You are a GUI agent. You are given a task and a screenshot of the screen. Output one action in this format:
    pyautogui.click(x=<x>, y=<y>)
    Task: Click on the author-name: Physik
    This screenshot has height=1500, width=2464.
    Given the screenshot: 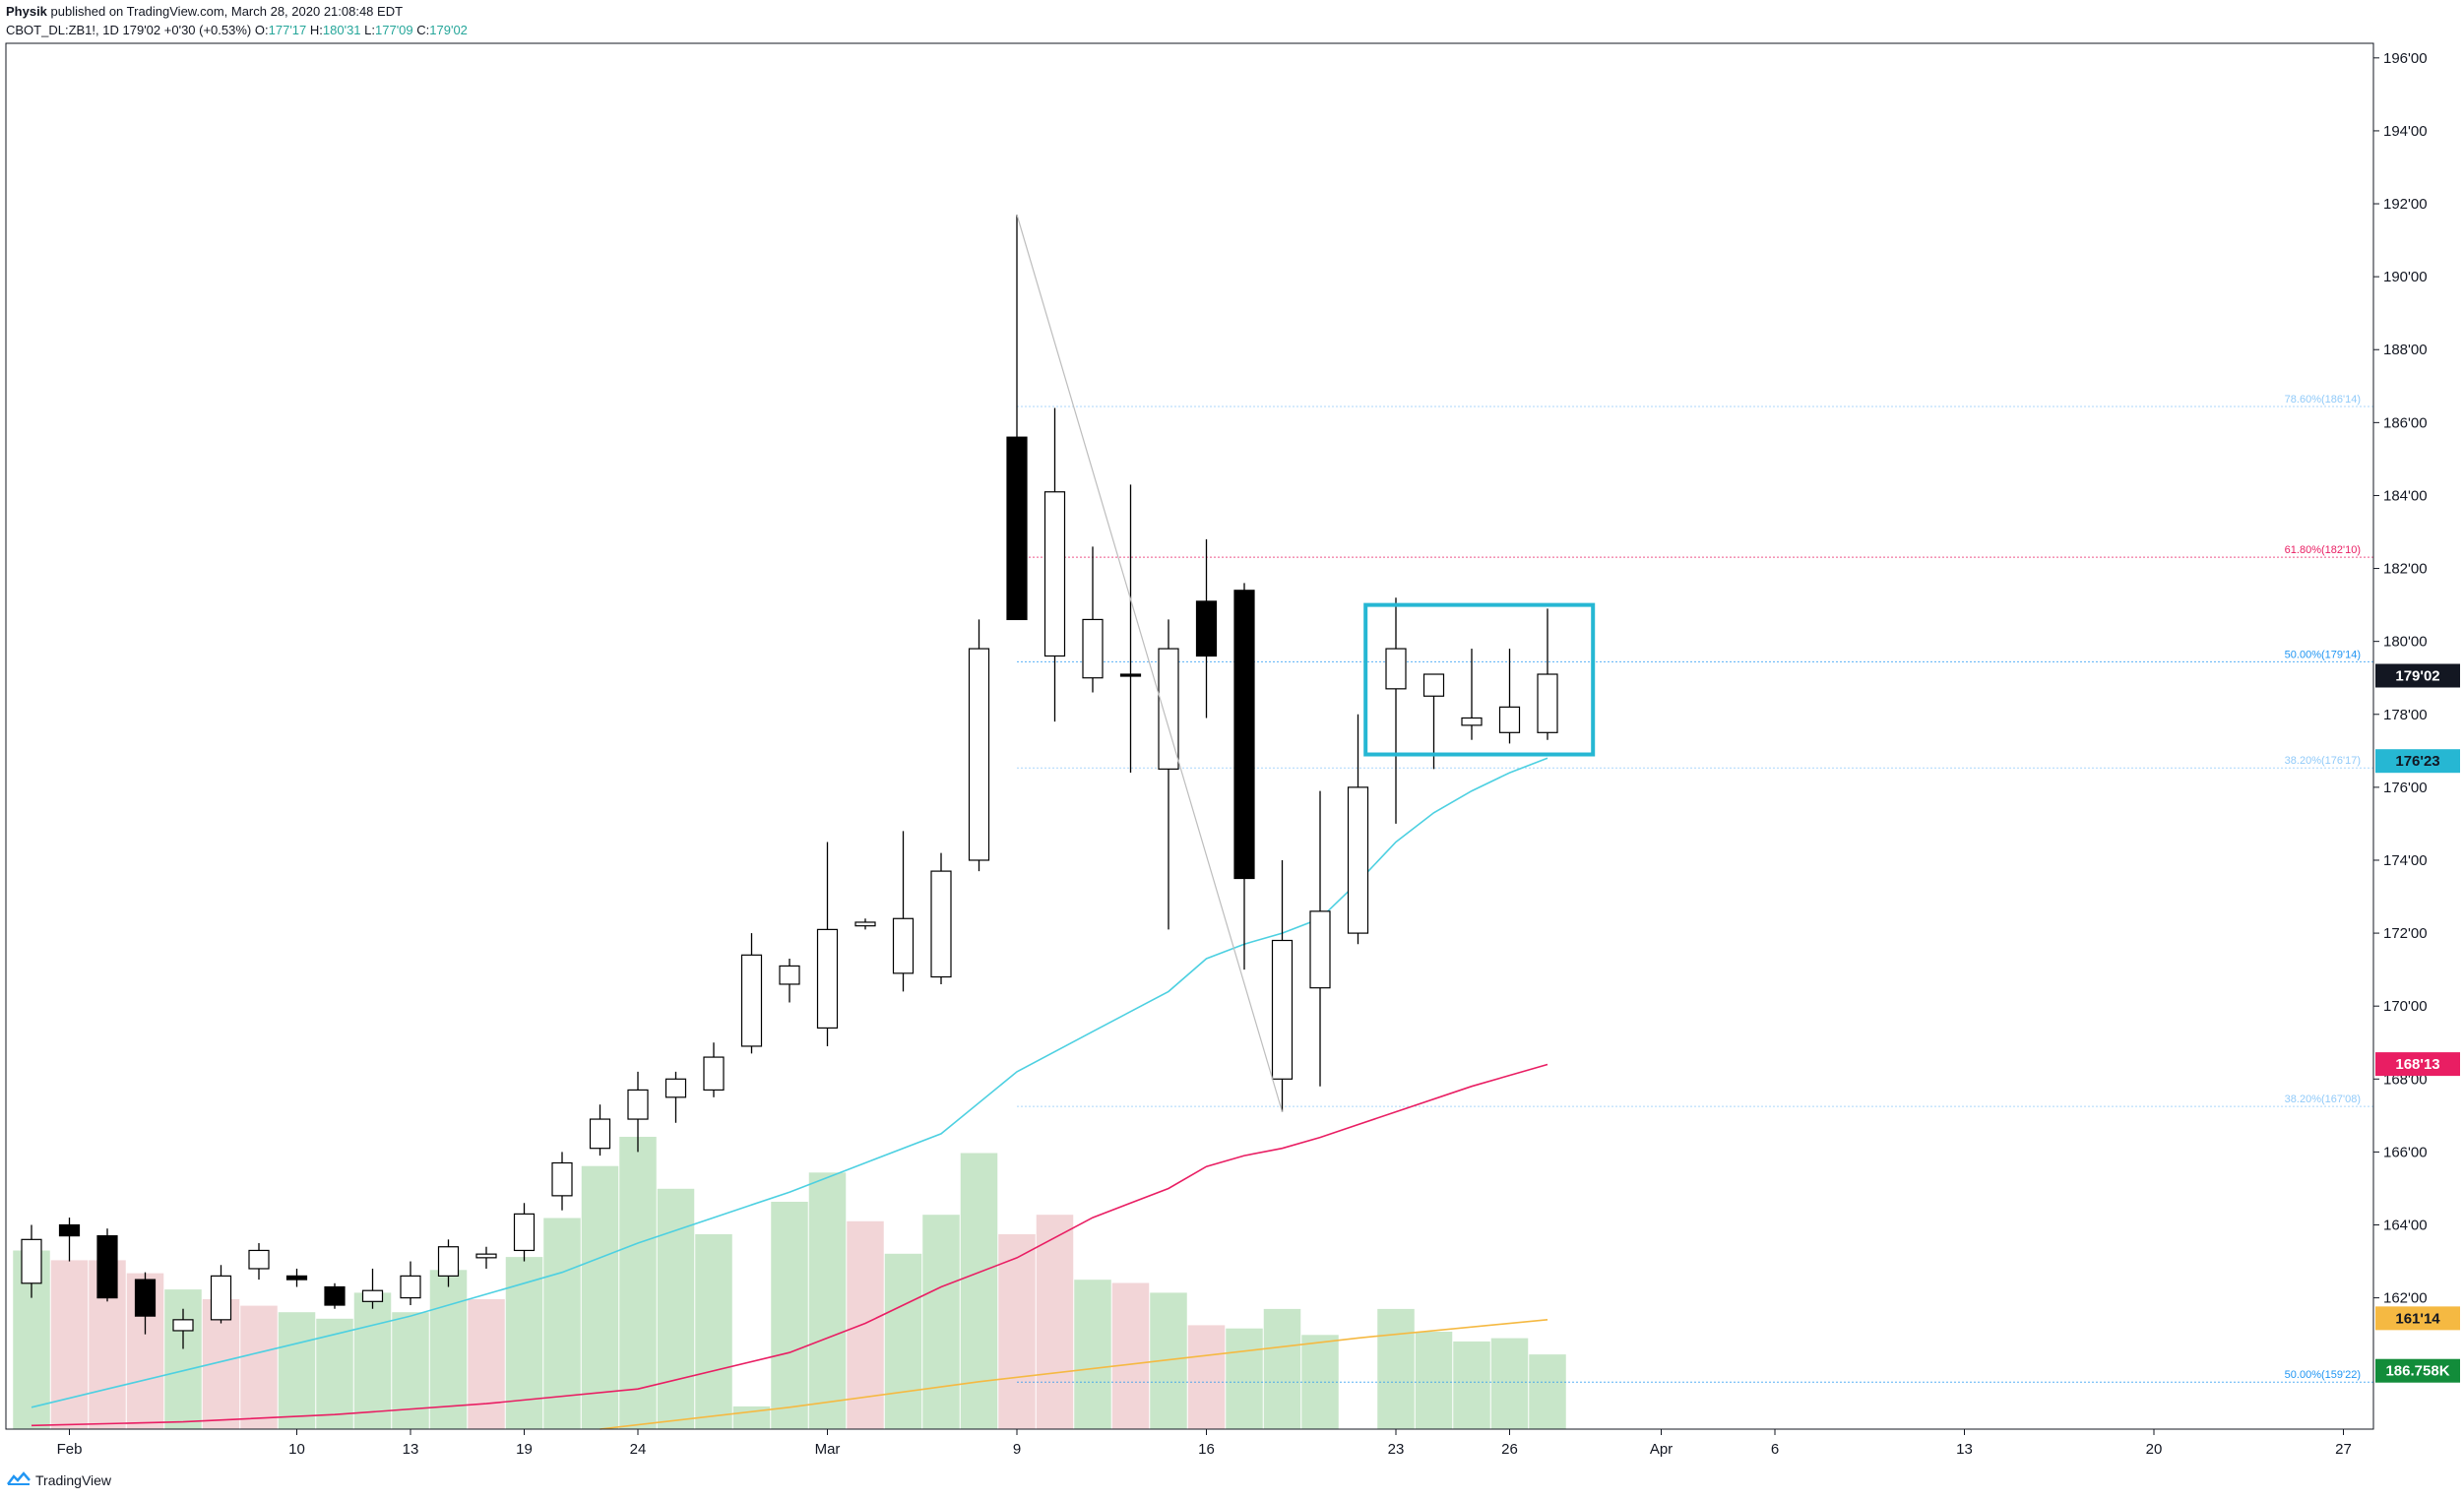 What is the action you would take?
    pyautogui.click(x=26, y=12)
    